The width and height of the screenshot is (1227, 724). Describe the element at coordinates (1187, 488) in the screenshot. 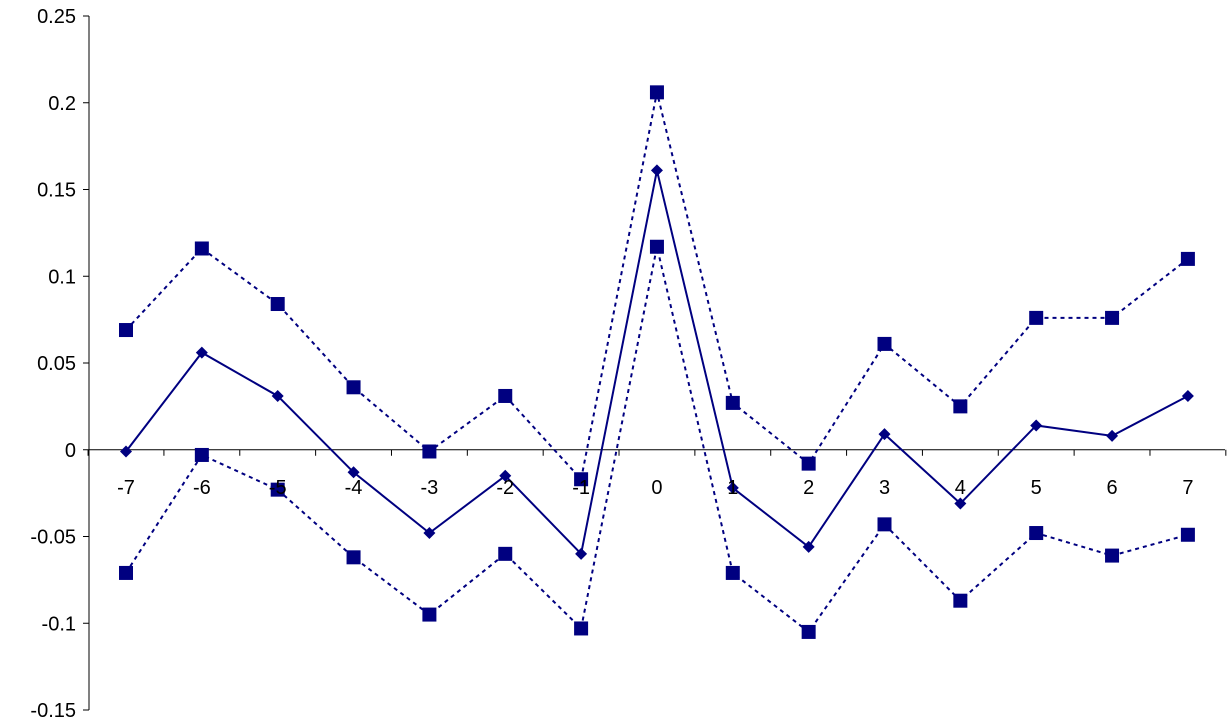

I see `x-tick-label: 7` at that location.